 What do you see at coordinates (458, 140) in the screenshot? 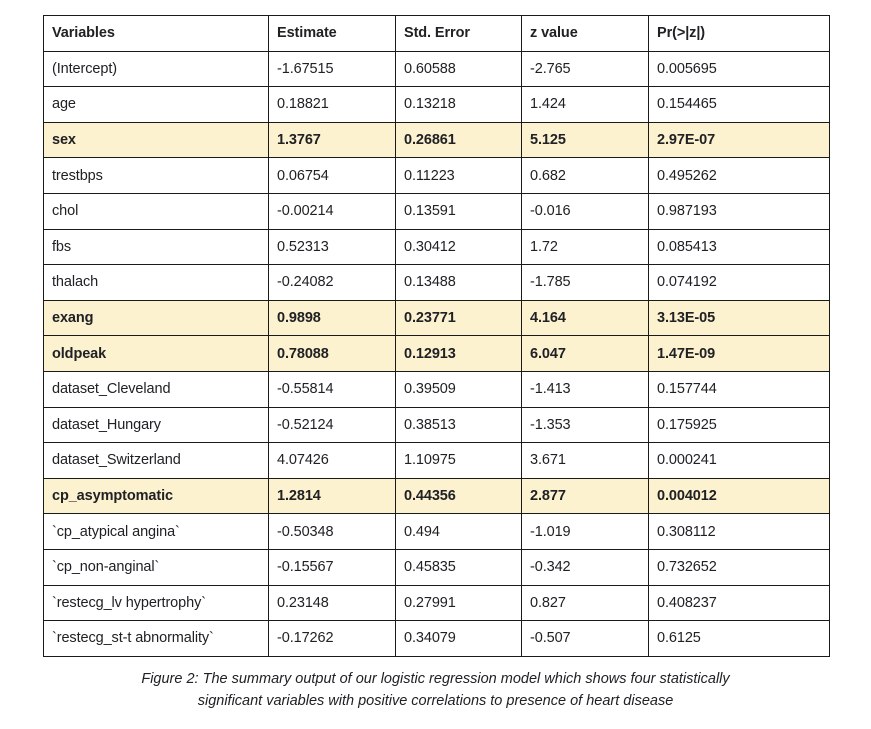
I see `cell-std-error: 0.26861` at bounding box center [458, 140].